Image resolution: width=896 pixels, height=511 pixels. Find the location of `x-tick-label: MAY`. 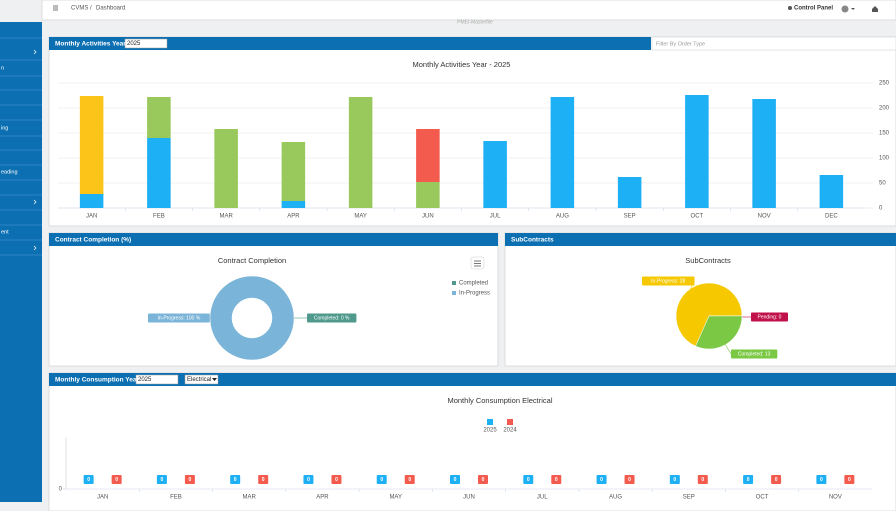

x-tick-label: MAY is located at coordinates (360, 217).